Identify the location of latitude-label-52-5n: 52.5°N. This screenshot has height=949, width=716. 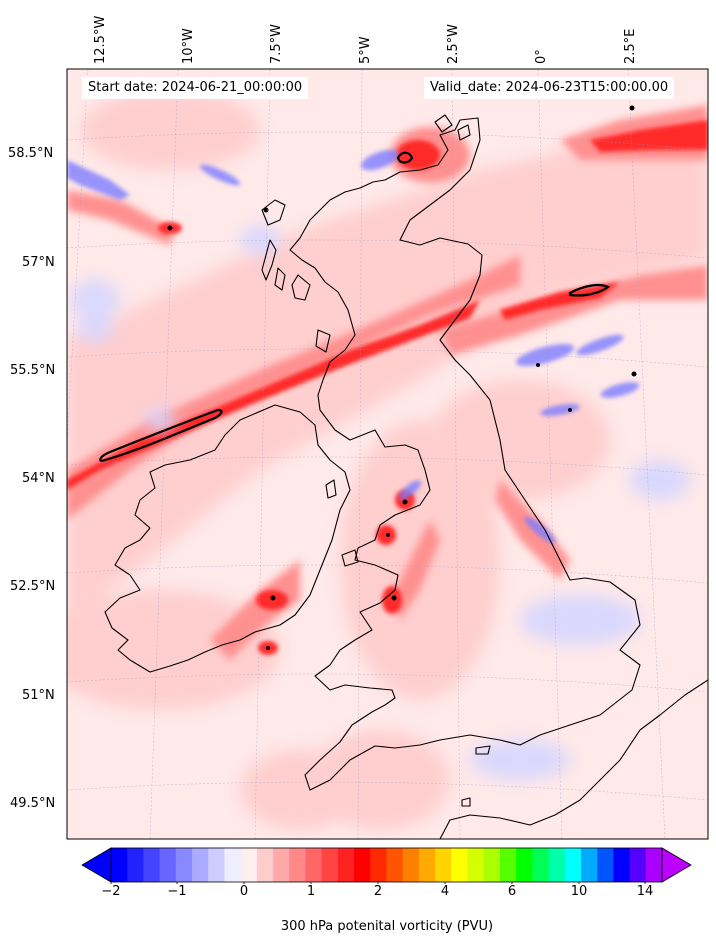
(33, 586).